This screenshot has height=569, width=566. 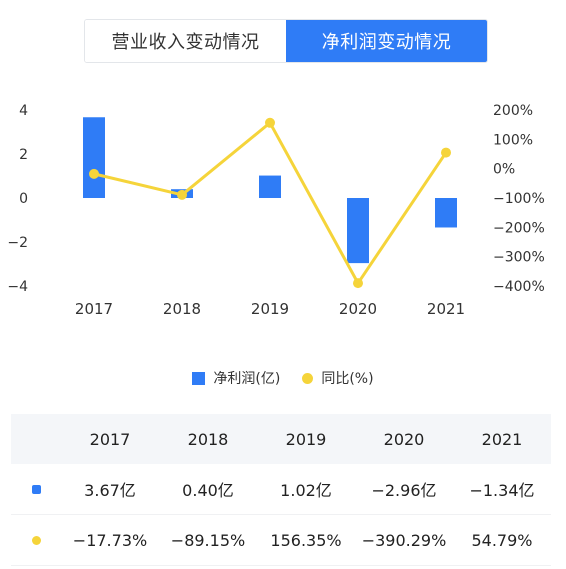 I want to click on left-axis-tick-label: −2, so click(x=17, y=243).